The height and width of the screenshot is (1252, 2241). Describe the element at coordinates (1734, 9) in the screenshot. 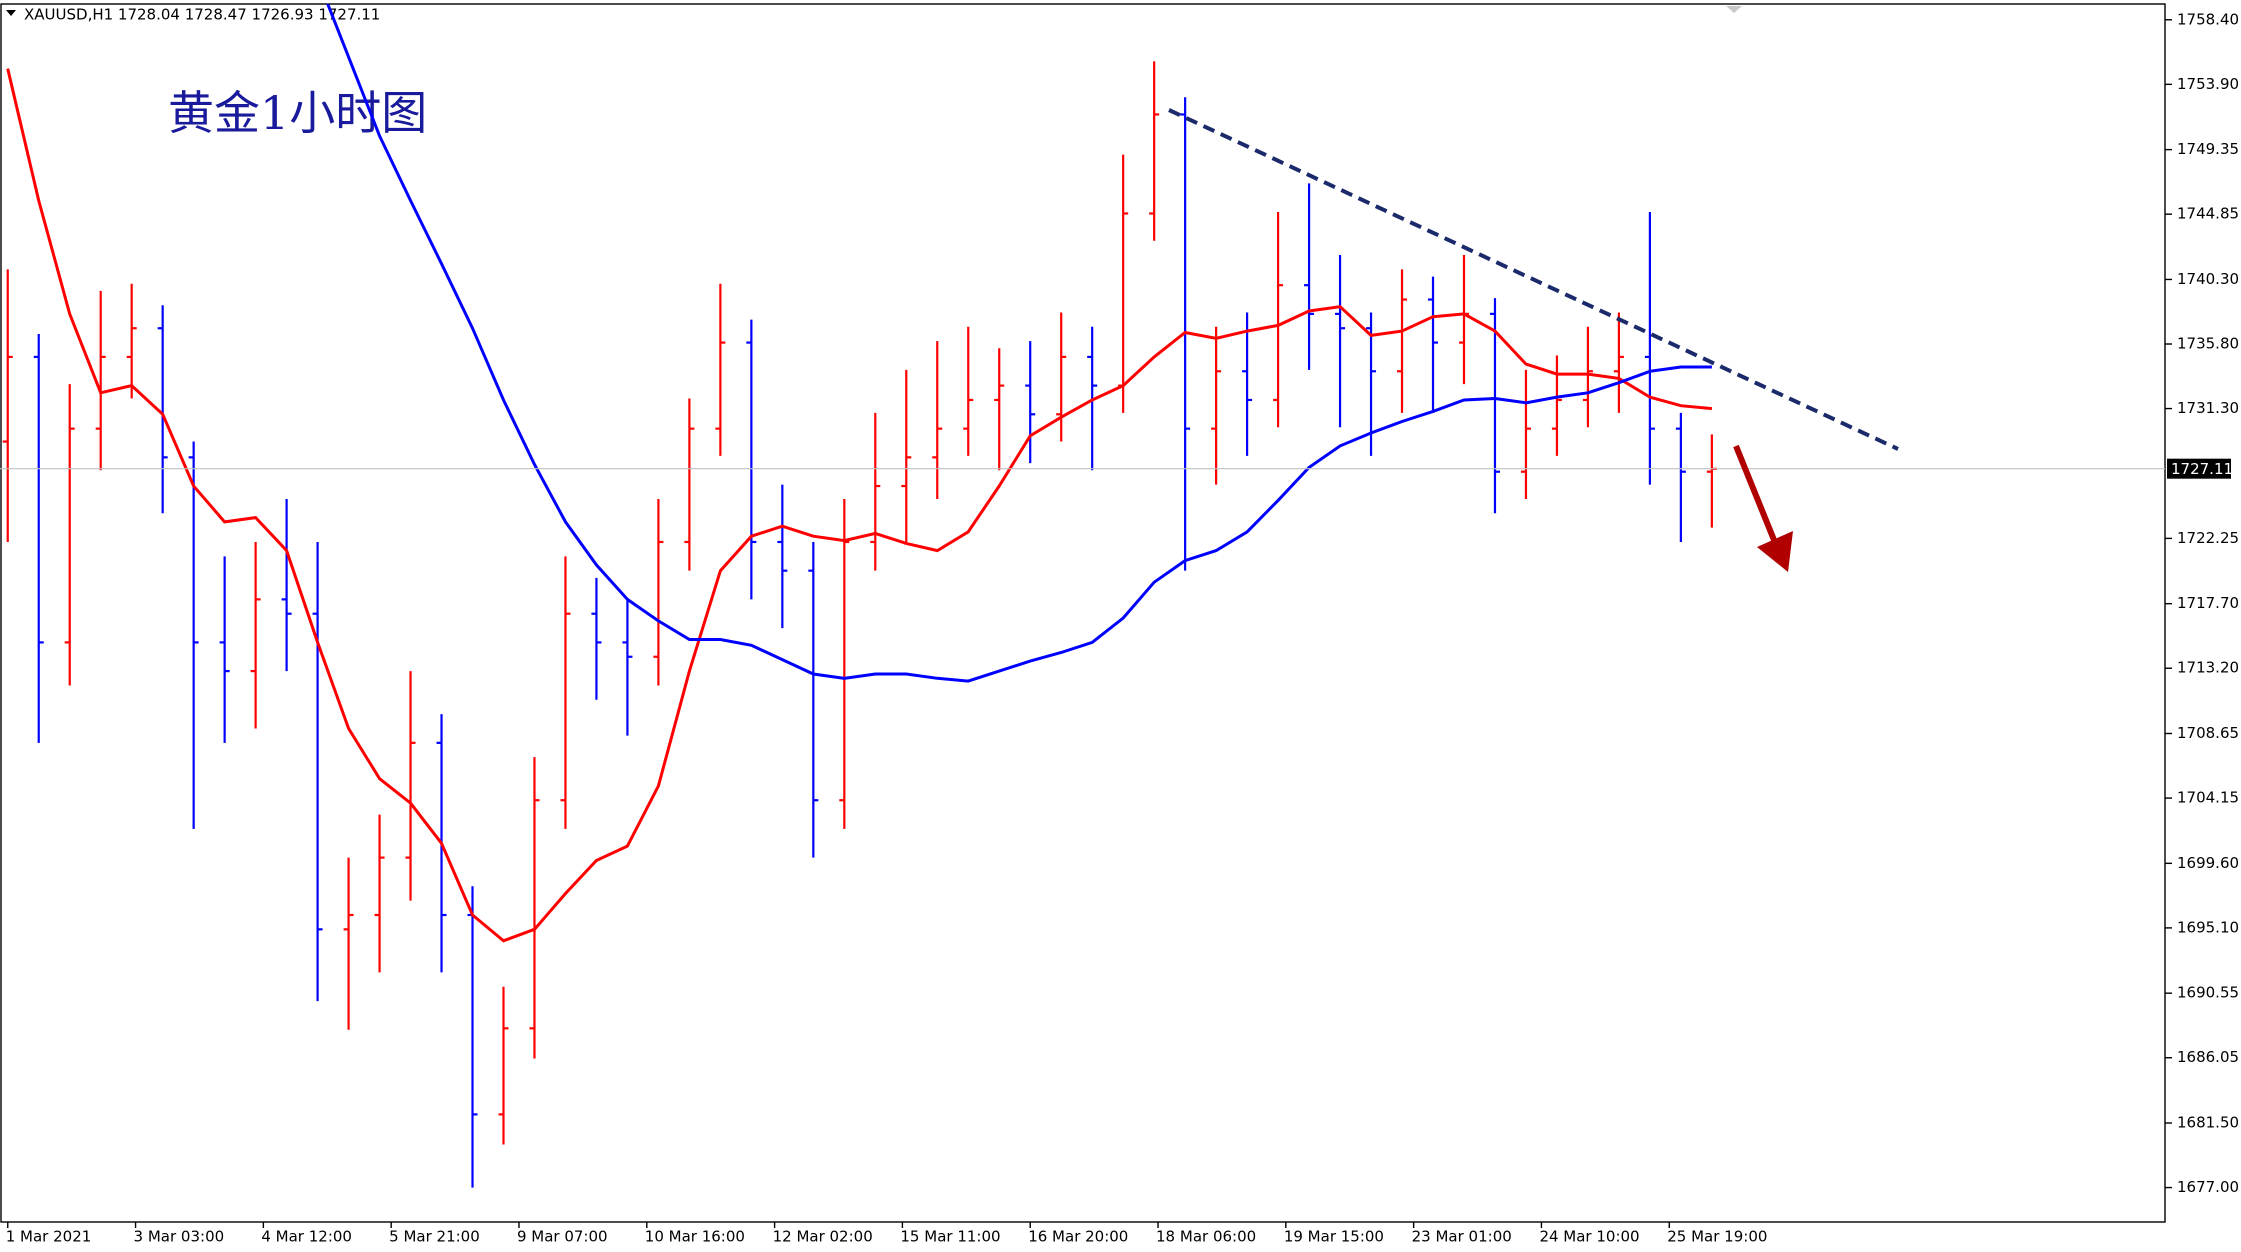

I see `shift-marker` at that location.